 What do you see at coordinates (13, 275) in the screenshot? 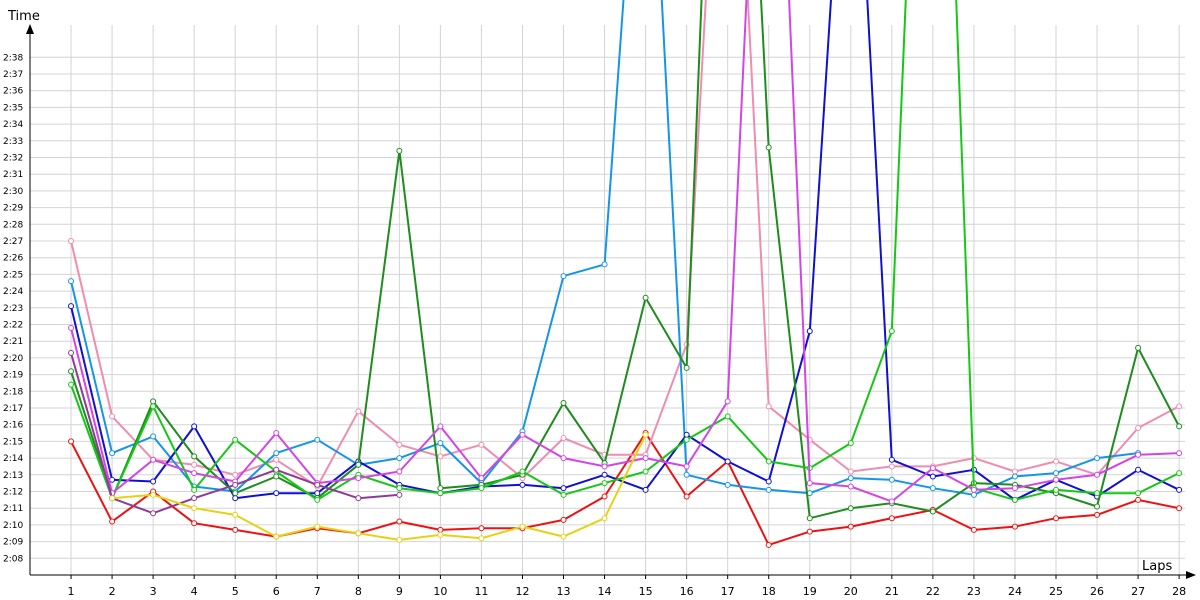
I see `y-tick-label: 2:25` at bounding box center [13, 275].